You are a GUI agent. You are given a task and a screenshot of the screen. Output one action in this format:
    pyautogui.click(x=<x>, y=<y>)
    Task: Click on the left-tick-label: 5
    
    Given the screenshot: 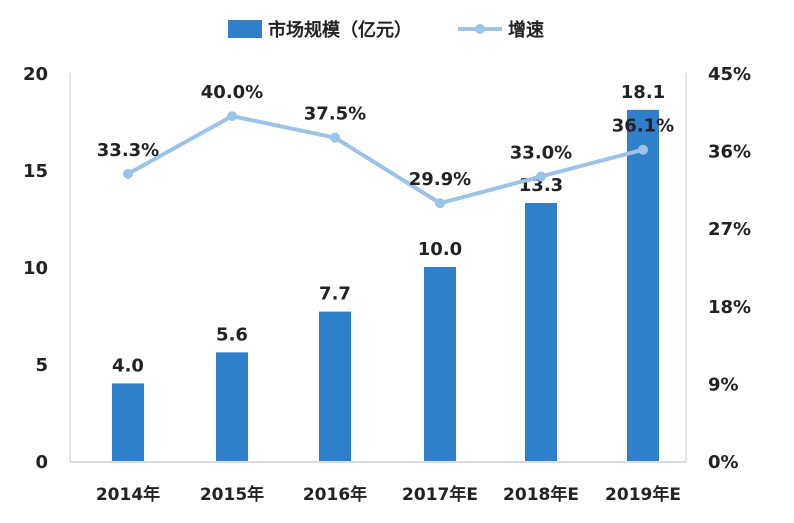 What is the action you would take?
    pyautogui.click(x=41, y=365)
    